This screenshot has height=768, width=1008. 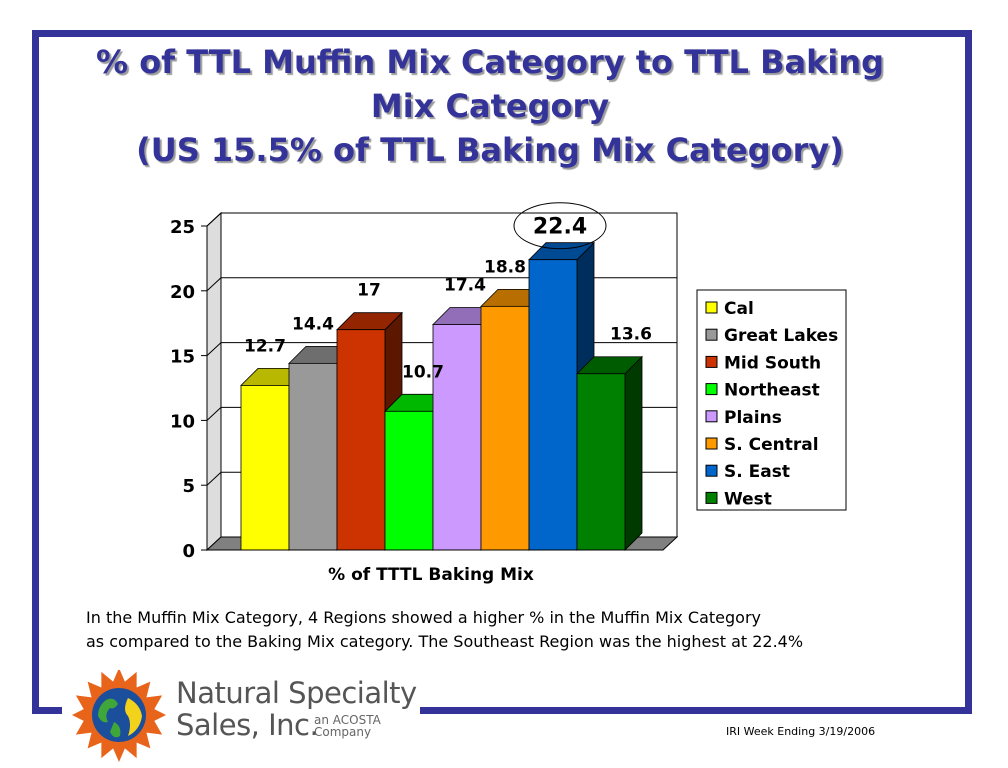 What do you see at coordinates (711, 307) in the screenshot?
I see `legend-swatch-cal` at bounding box center [711, 307].